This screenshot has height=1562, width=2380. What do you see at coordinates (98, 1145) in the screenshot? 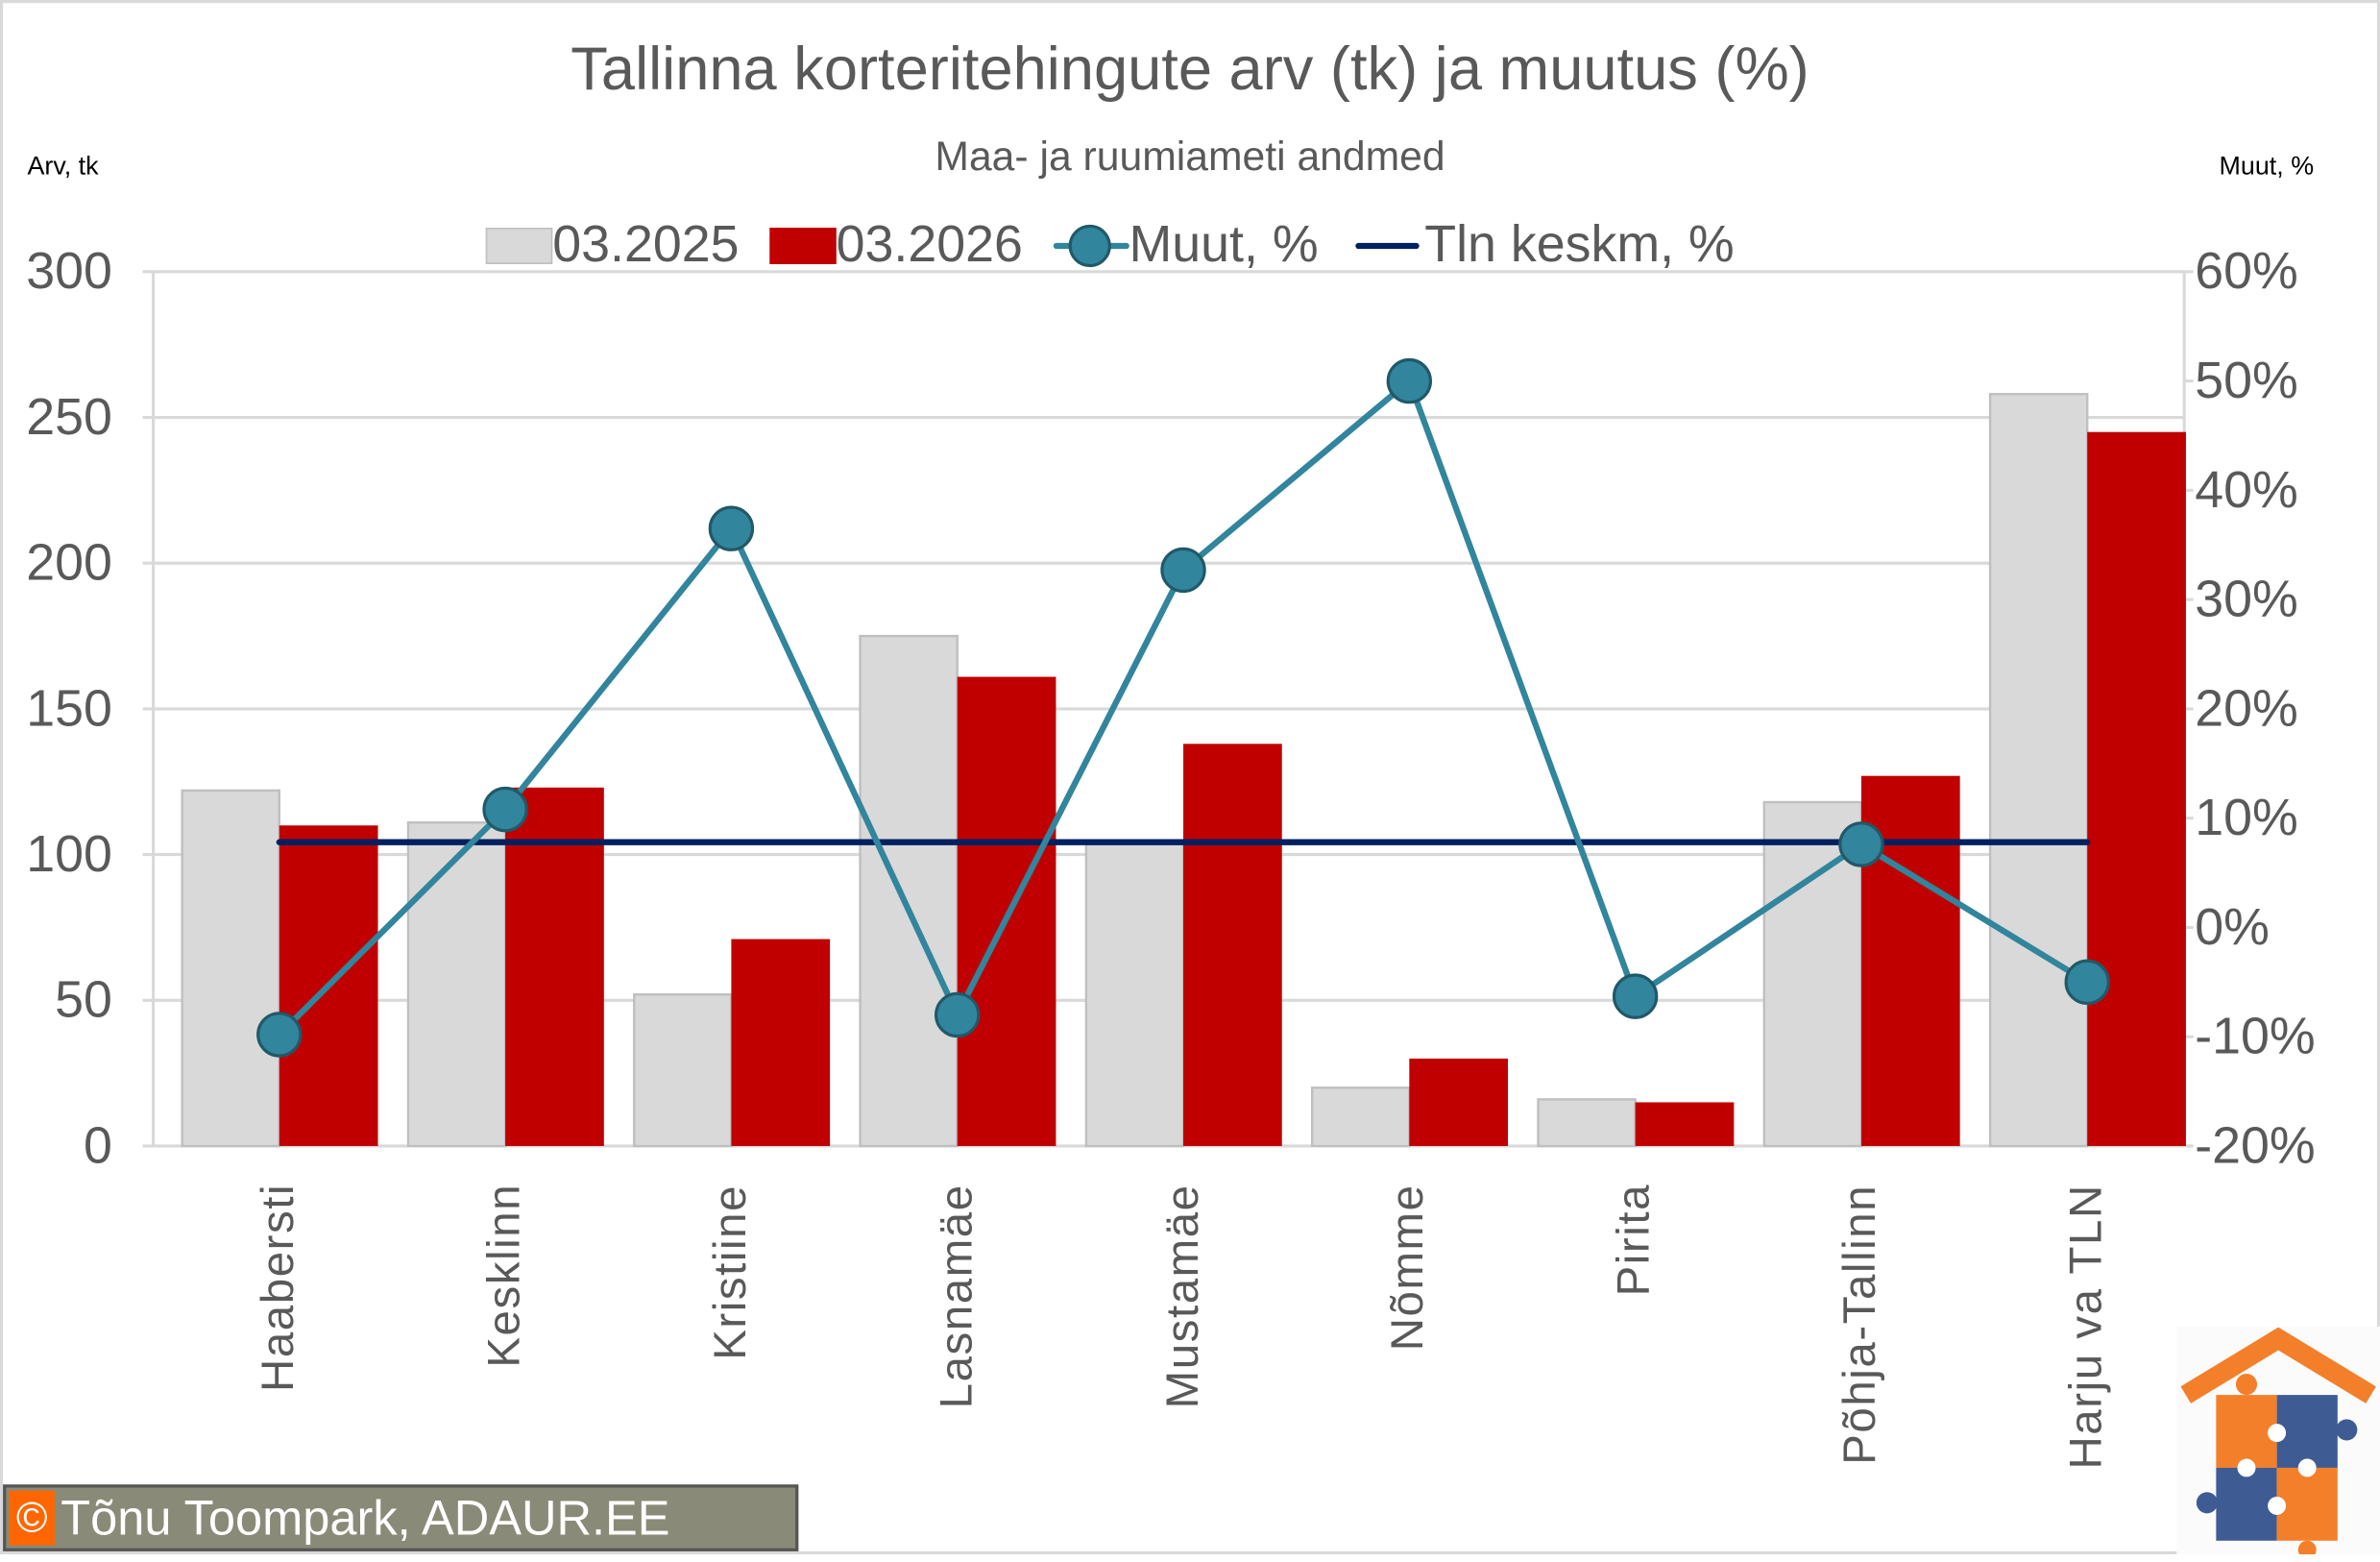
I see `y-tick-left: 0` at bounding box center [98, 1145].